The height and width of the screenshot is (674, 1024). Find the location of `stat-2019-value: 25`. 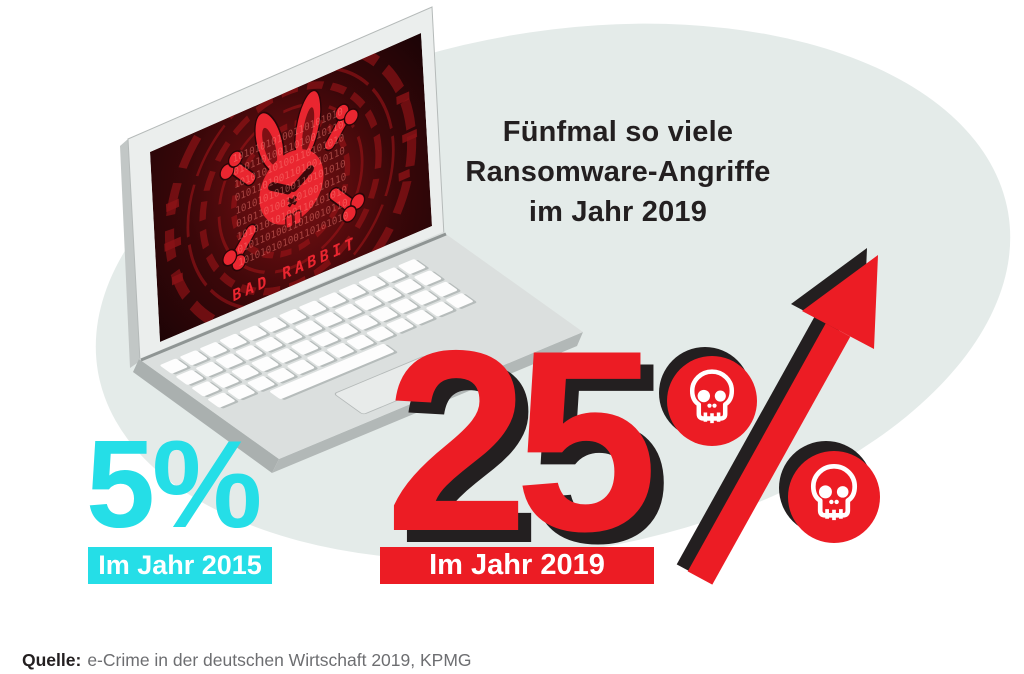

stat-2019-value: 25 is located at coordinates (521, 440).